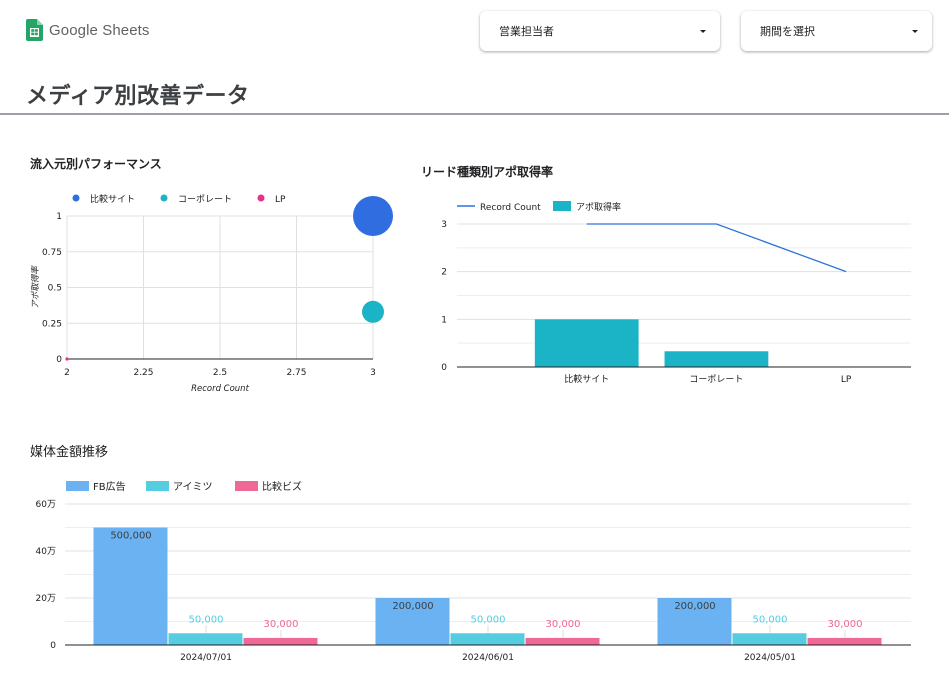  What do you see at coordinates (99, 30) in the screenshot?
I see `logo-text: Google Sheets` at bounding box center [99, 30].